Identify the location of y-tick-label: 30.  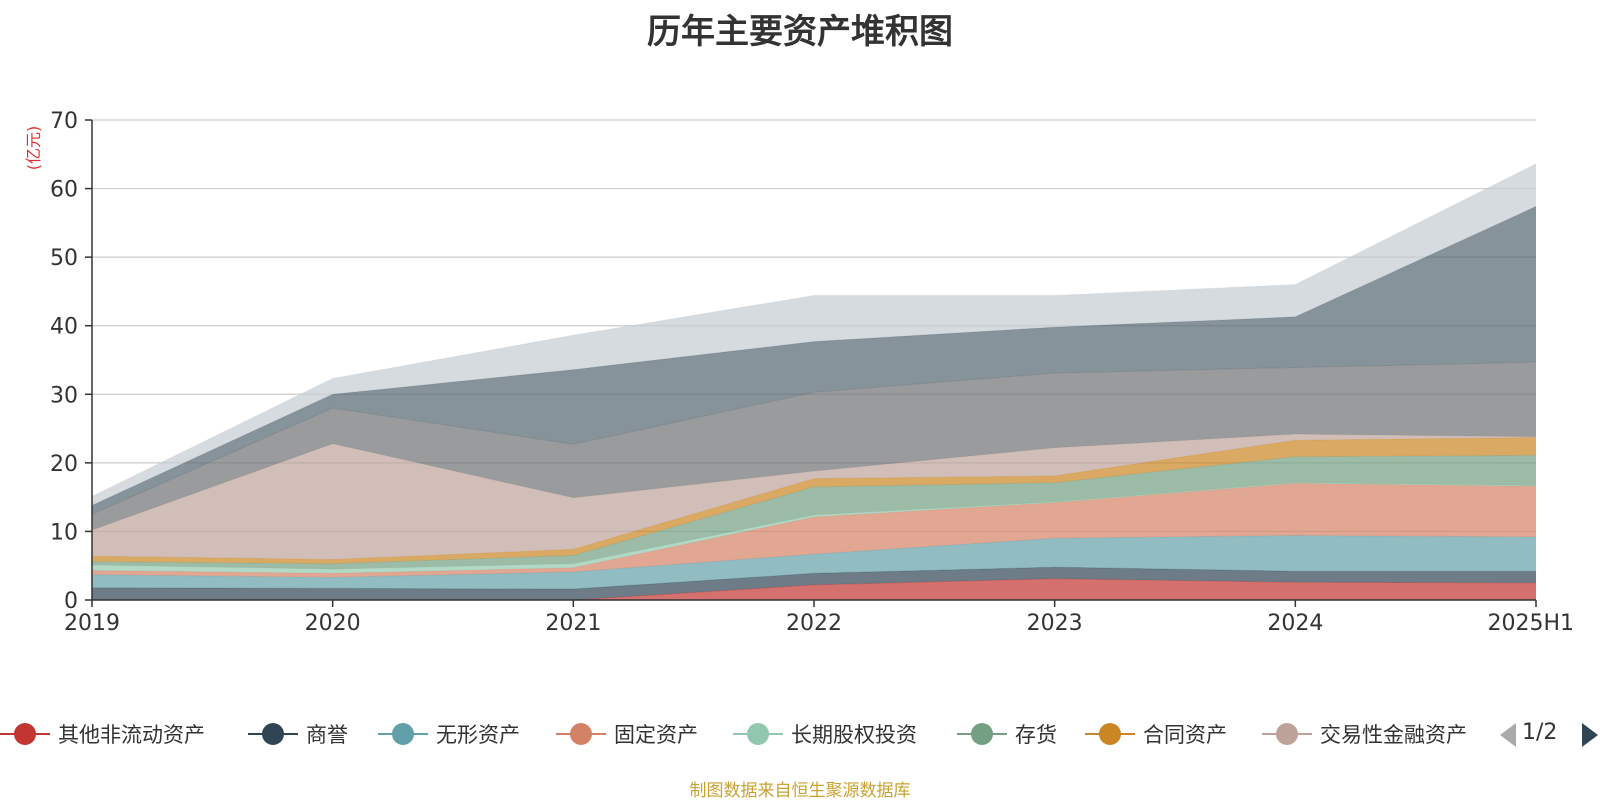
(64, 395).